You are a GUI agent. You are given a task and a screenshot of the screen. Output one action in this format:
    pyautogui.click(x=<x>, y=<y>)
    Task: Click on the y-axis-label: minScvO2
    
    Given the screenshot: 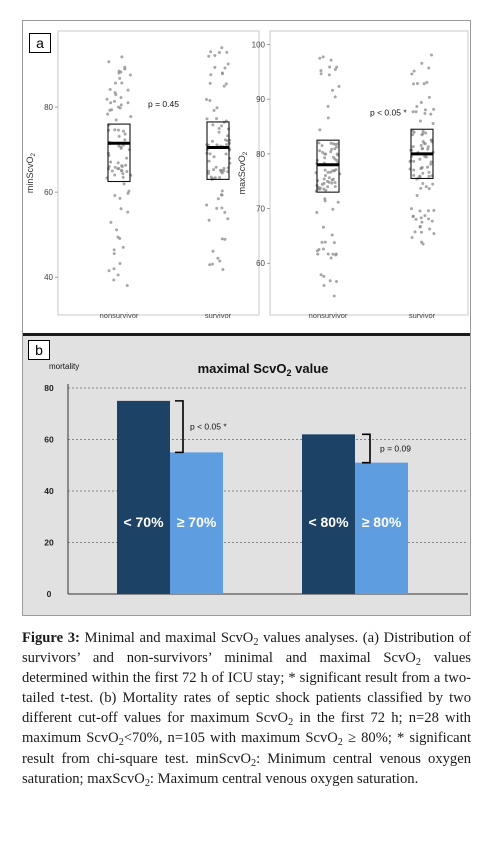 What is the action you would take?
    pyautogui.click(x=31, y=173)
    